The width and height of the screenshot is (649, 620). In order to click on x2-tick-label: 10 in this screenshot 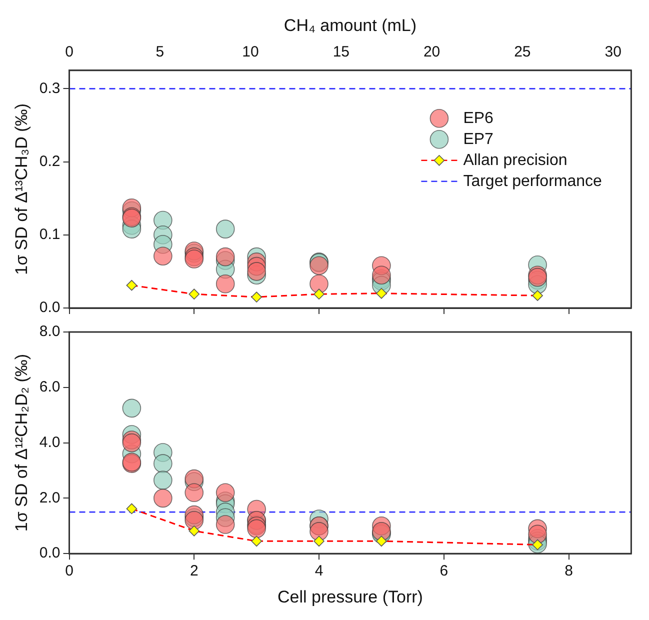, I will do `click(250, 52)`.